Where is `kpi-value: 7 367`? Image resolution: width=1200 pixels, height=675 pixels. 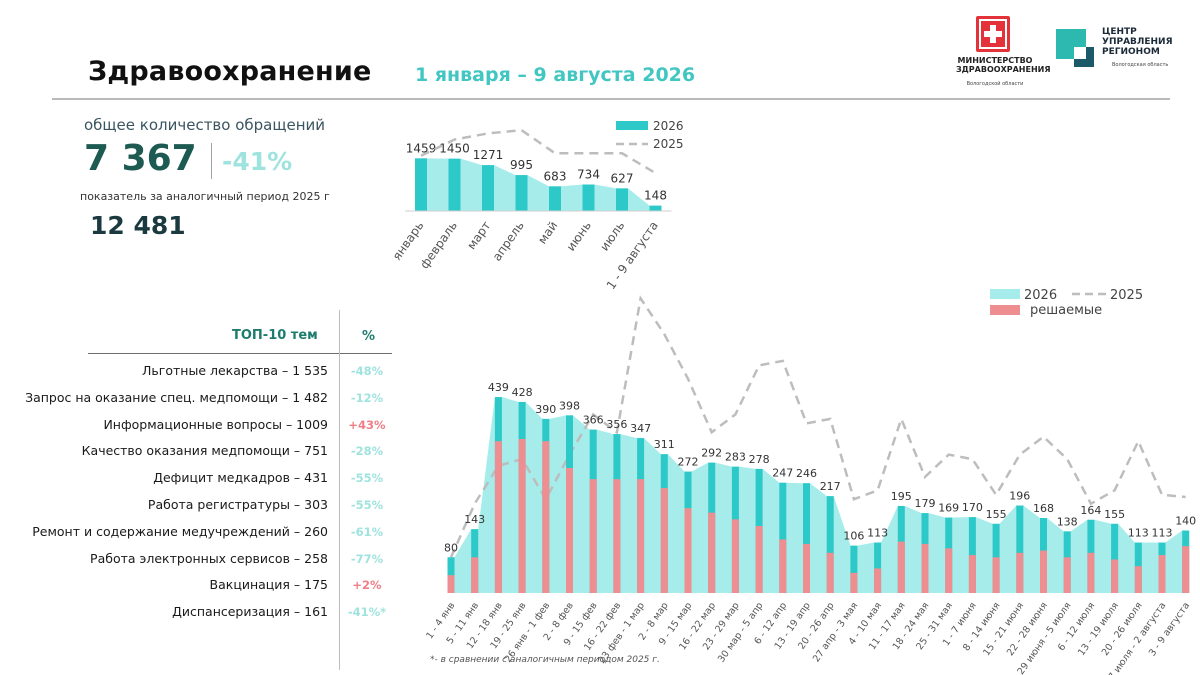
kpi-value: 7 367 is located at coordinates (140, 158).